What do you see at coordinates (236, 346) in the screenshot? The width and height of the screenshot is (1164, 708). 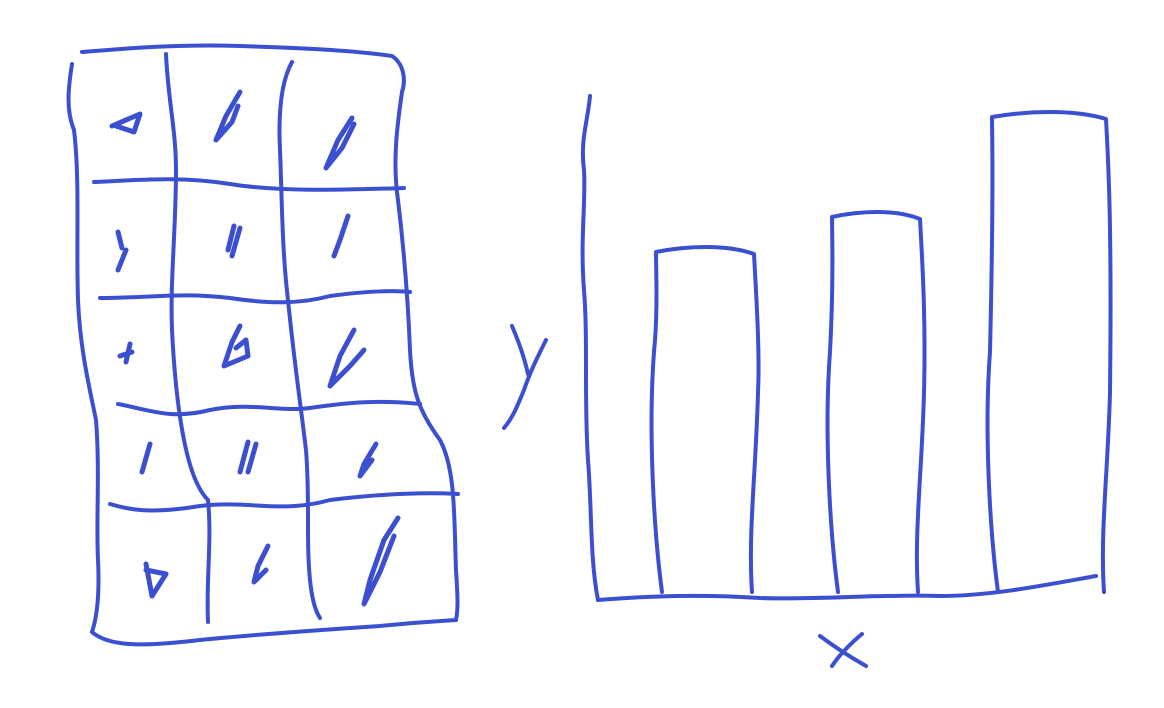 I see `cell-scribble-r3c2` at bounding box center [236, 346].